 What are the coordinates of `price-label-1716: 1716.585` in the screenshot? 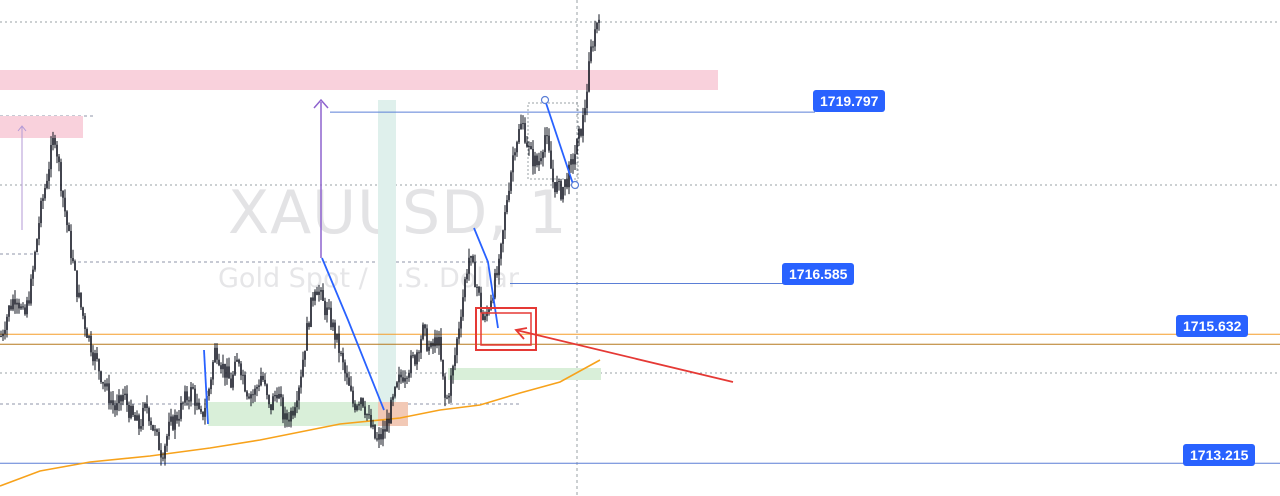 It's located at (818, 274).